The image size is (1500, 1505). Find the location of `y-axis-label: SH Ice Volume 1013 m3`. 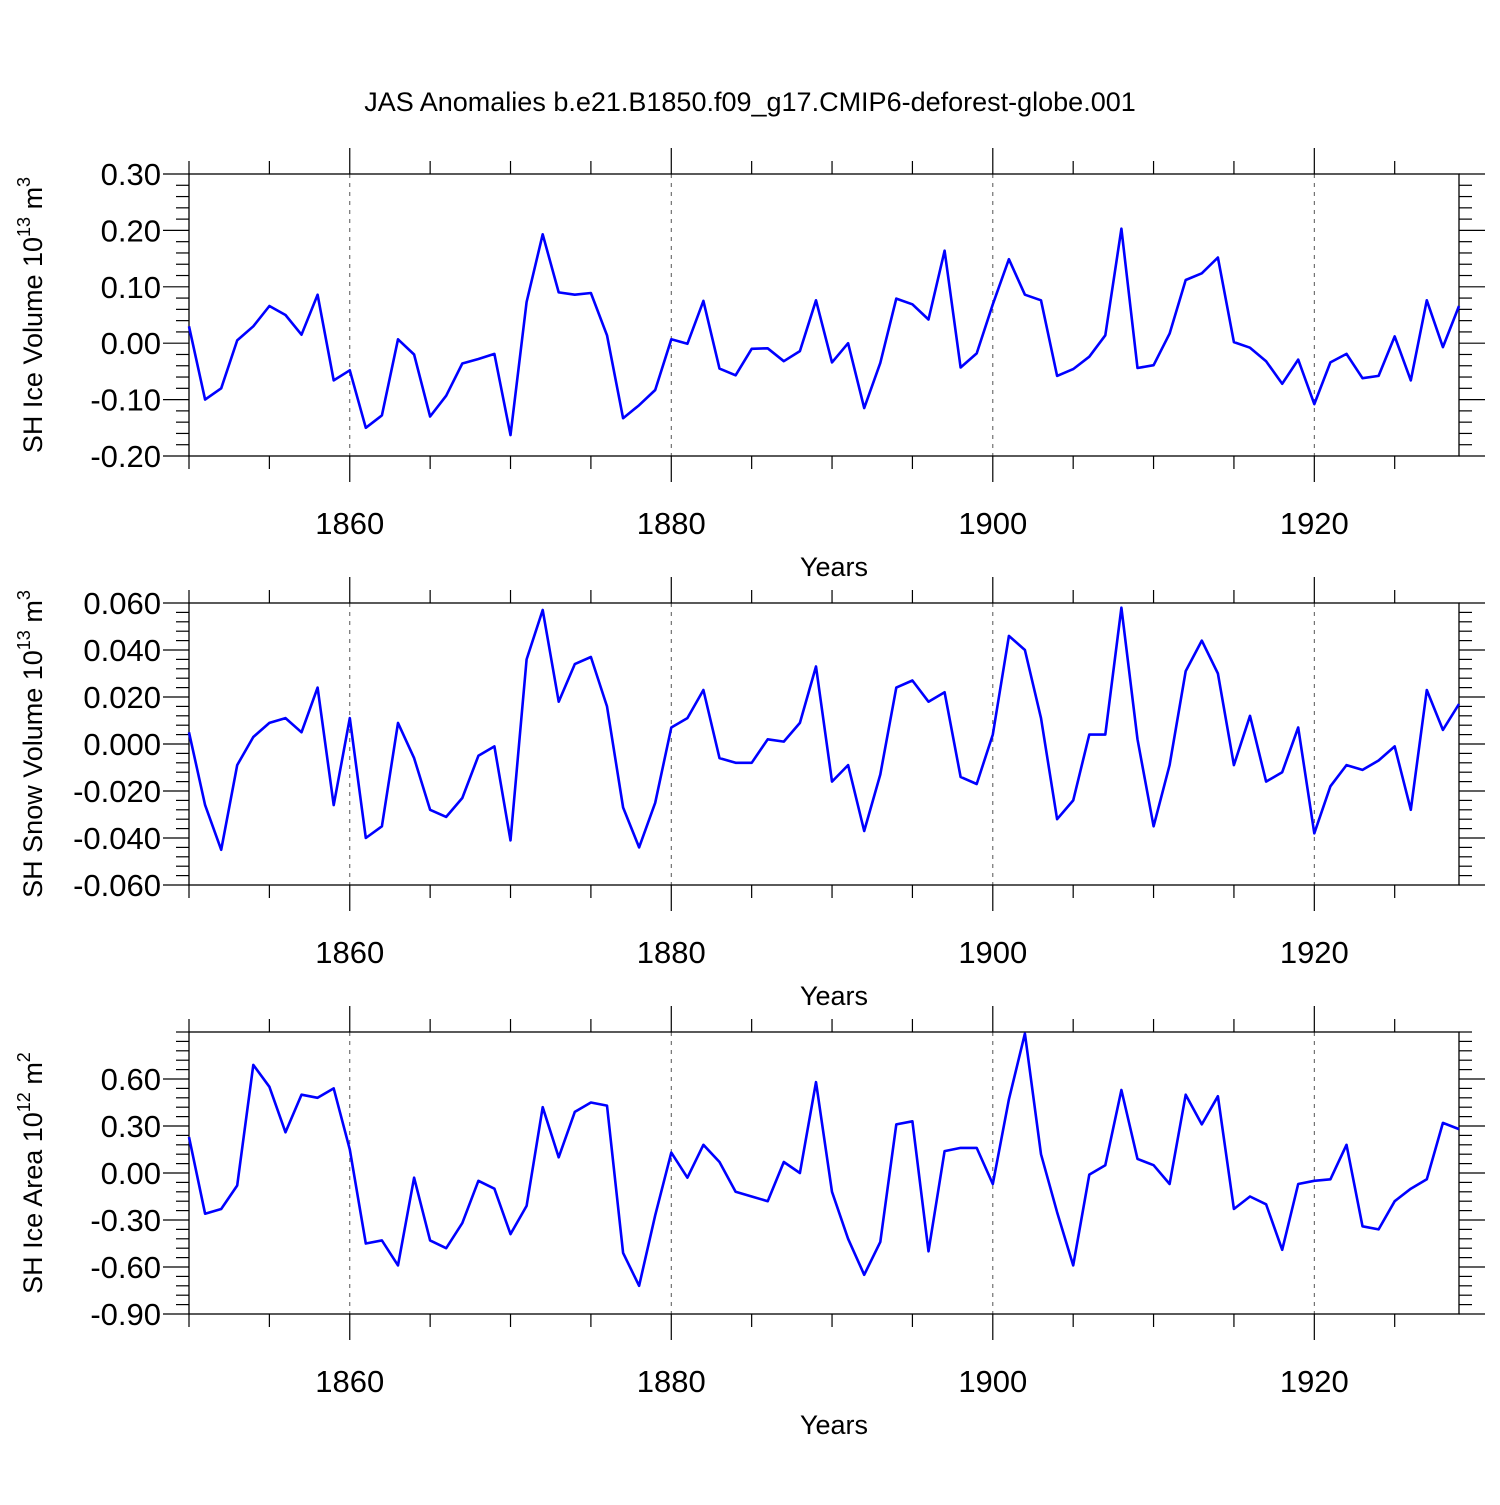

y-axis-label: SH Ice Volume 1013 m3 is located at coordinates (31, 315).